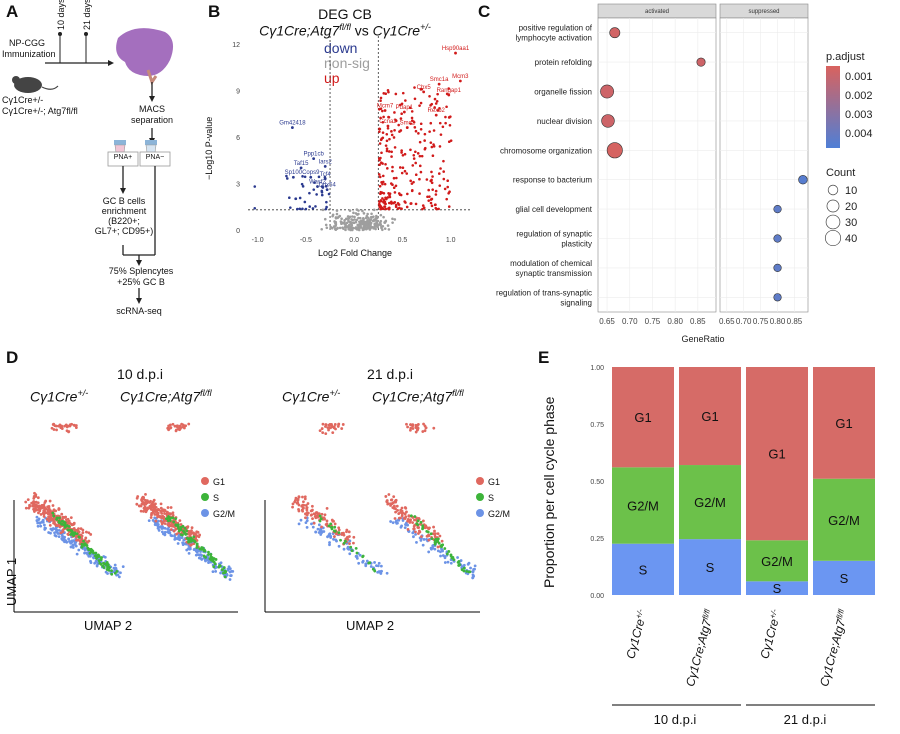 The width and height of the screenshot is (900, 734). What do you see at coordinates (844, 577) in the screenshot?
I see `bar-segment-s` at bounding box center [844, 577].